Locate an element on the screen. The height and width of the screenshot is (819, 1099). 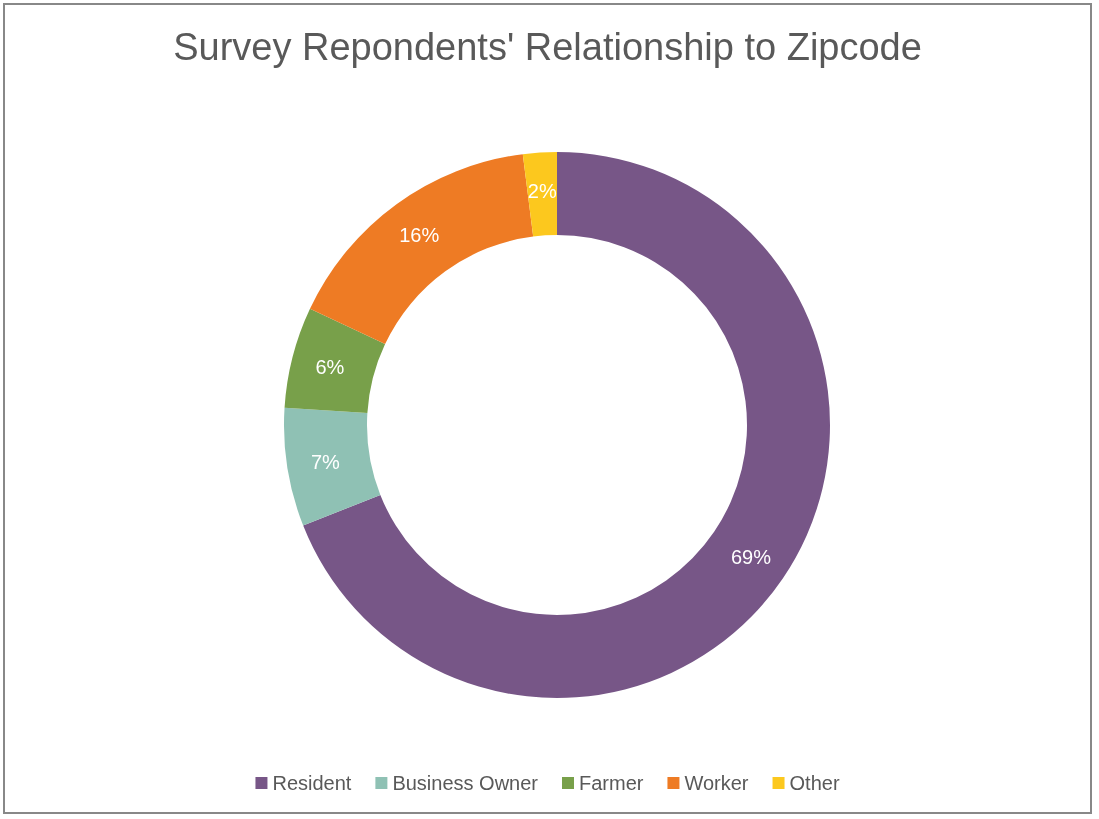
legend-label: Business Owner is located at coordinates (465, 783).